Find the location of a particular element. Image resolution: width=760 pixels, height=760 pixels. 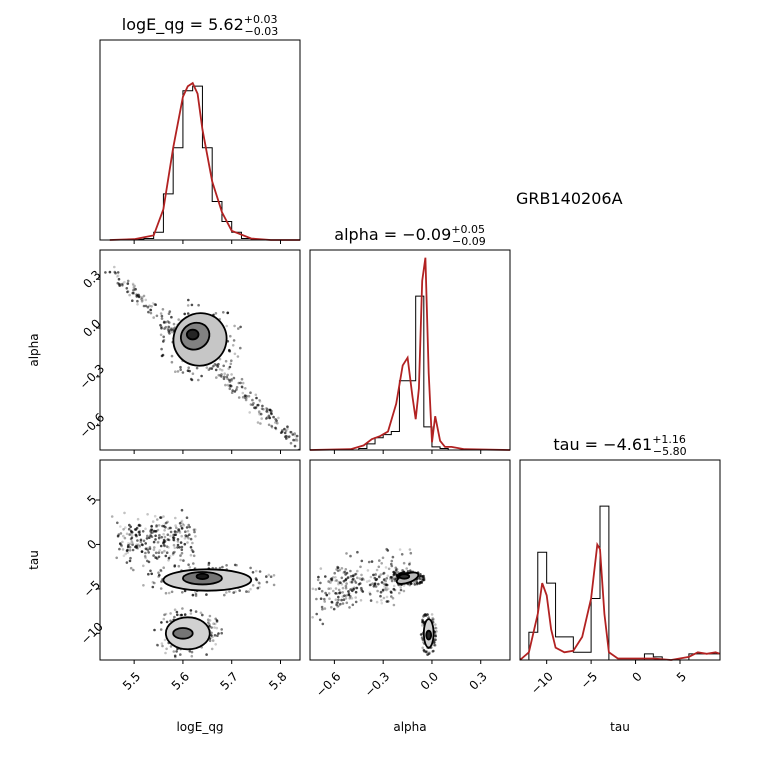

pair-content is located at coordinates (193, 583).